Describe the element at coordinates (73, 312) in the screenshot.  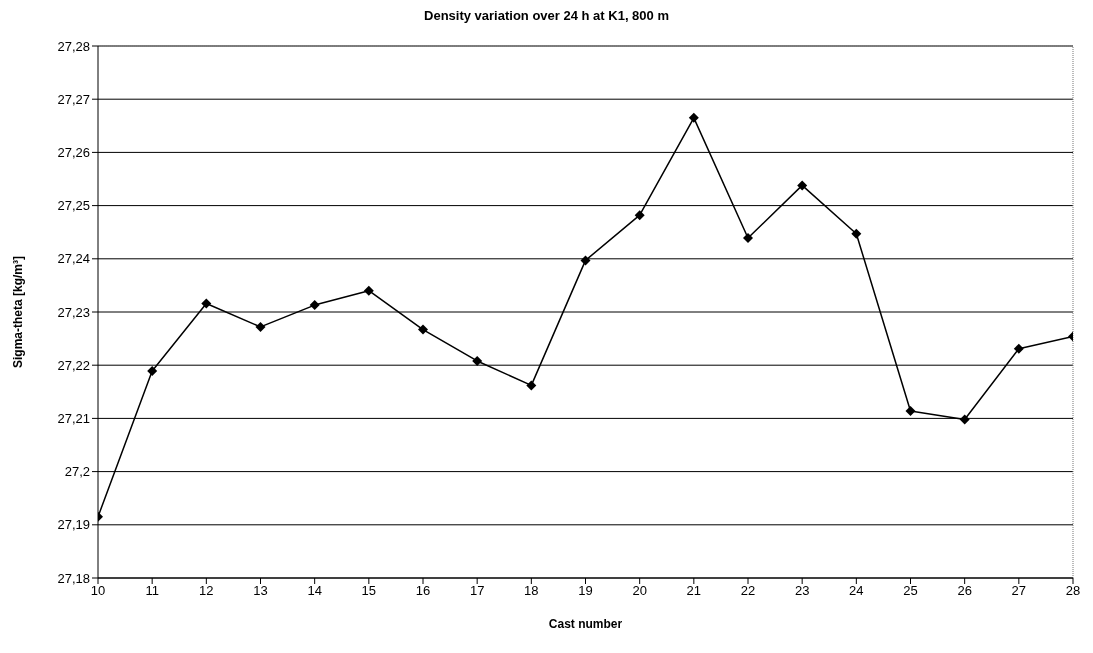
I see `y-tick-label: 27,23` at that location.